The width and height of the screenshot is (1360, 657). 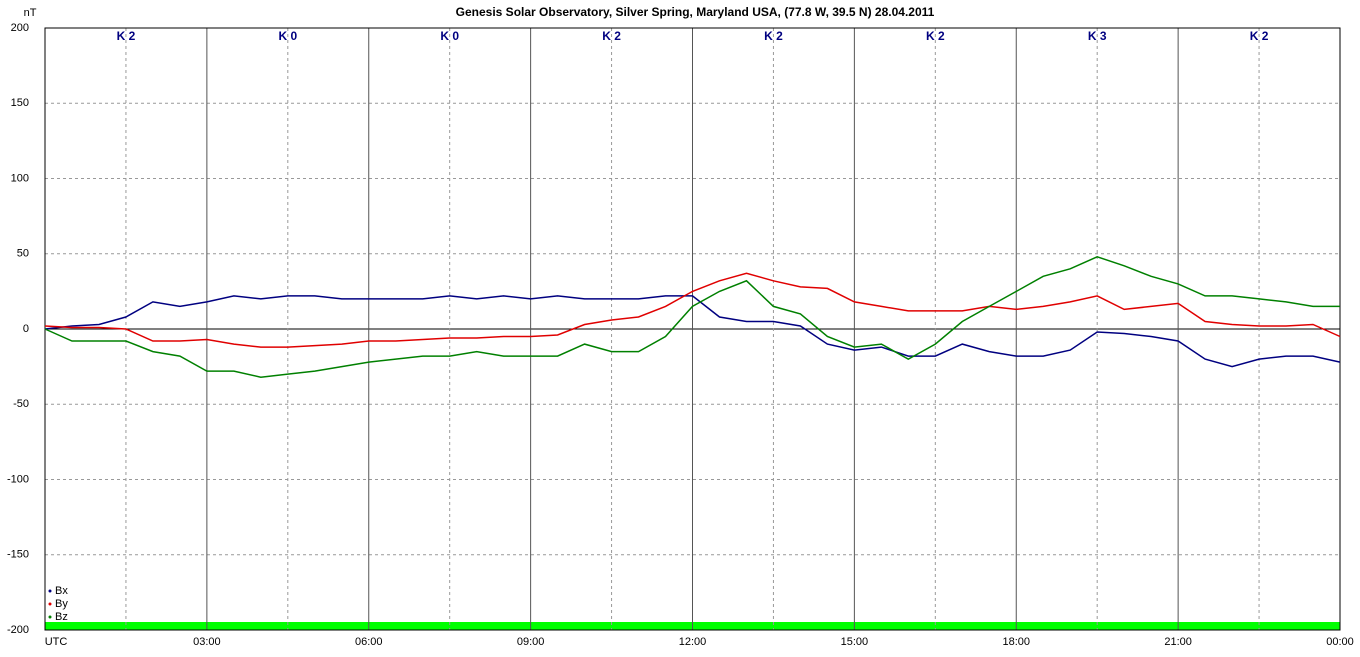 What do you see at coordinates (61, 617) in the screenshot?
I see `legend-label: Bz` at bounding box center [61, 617].